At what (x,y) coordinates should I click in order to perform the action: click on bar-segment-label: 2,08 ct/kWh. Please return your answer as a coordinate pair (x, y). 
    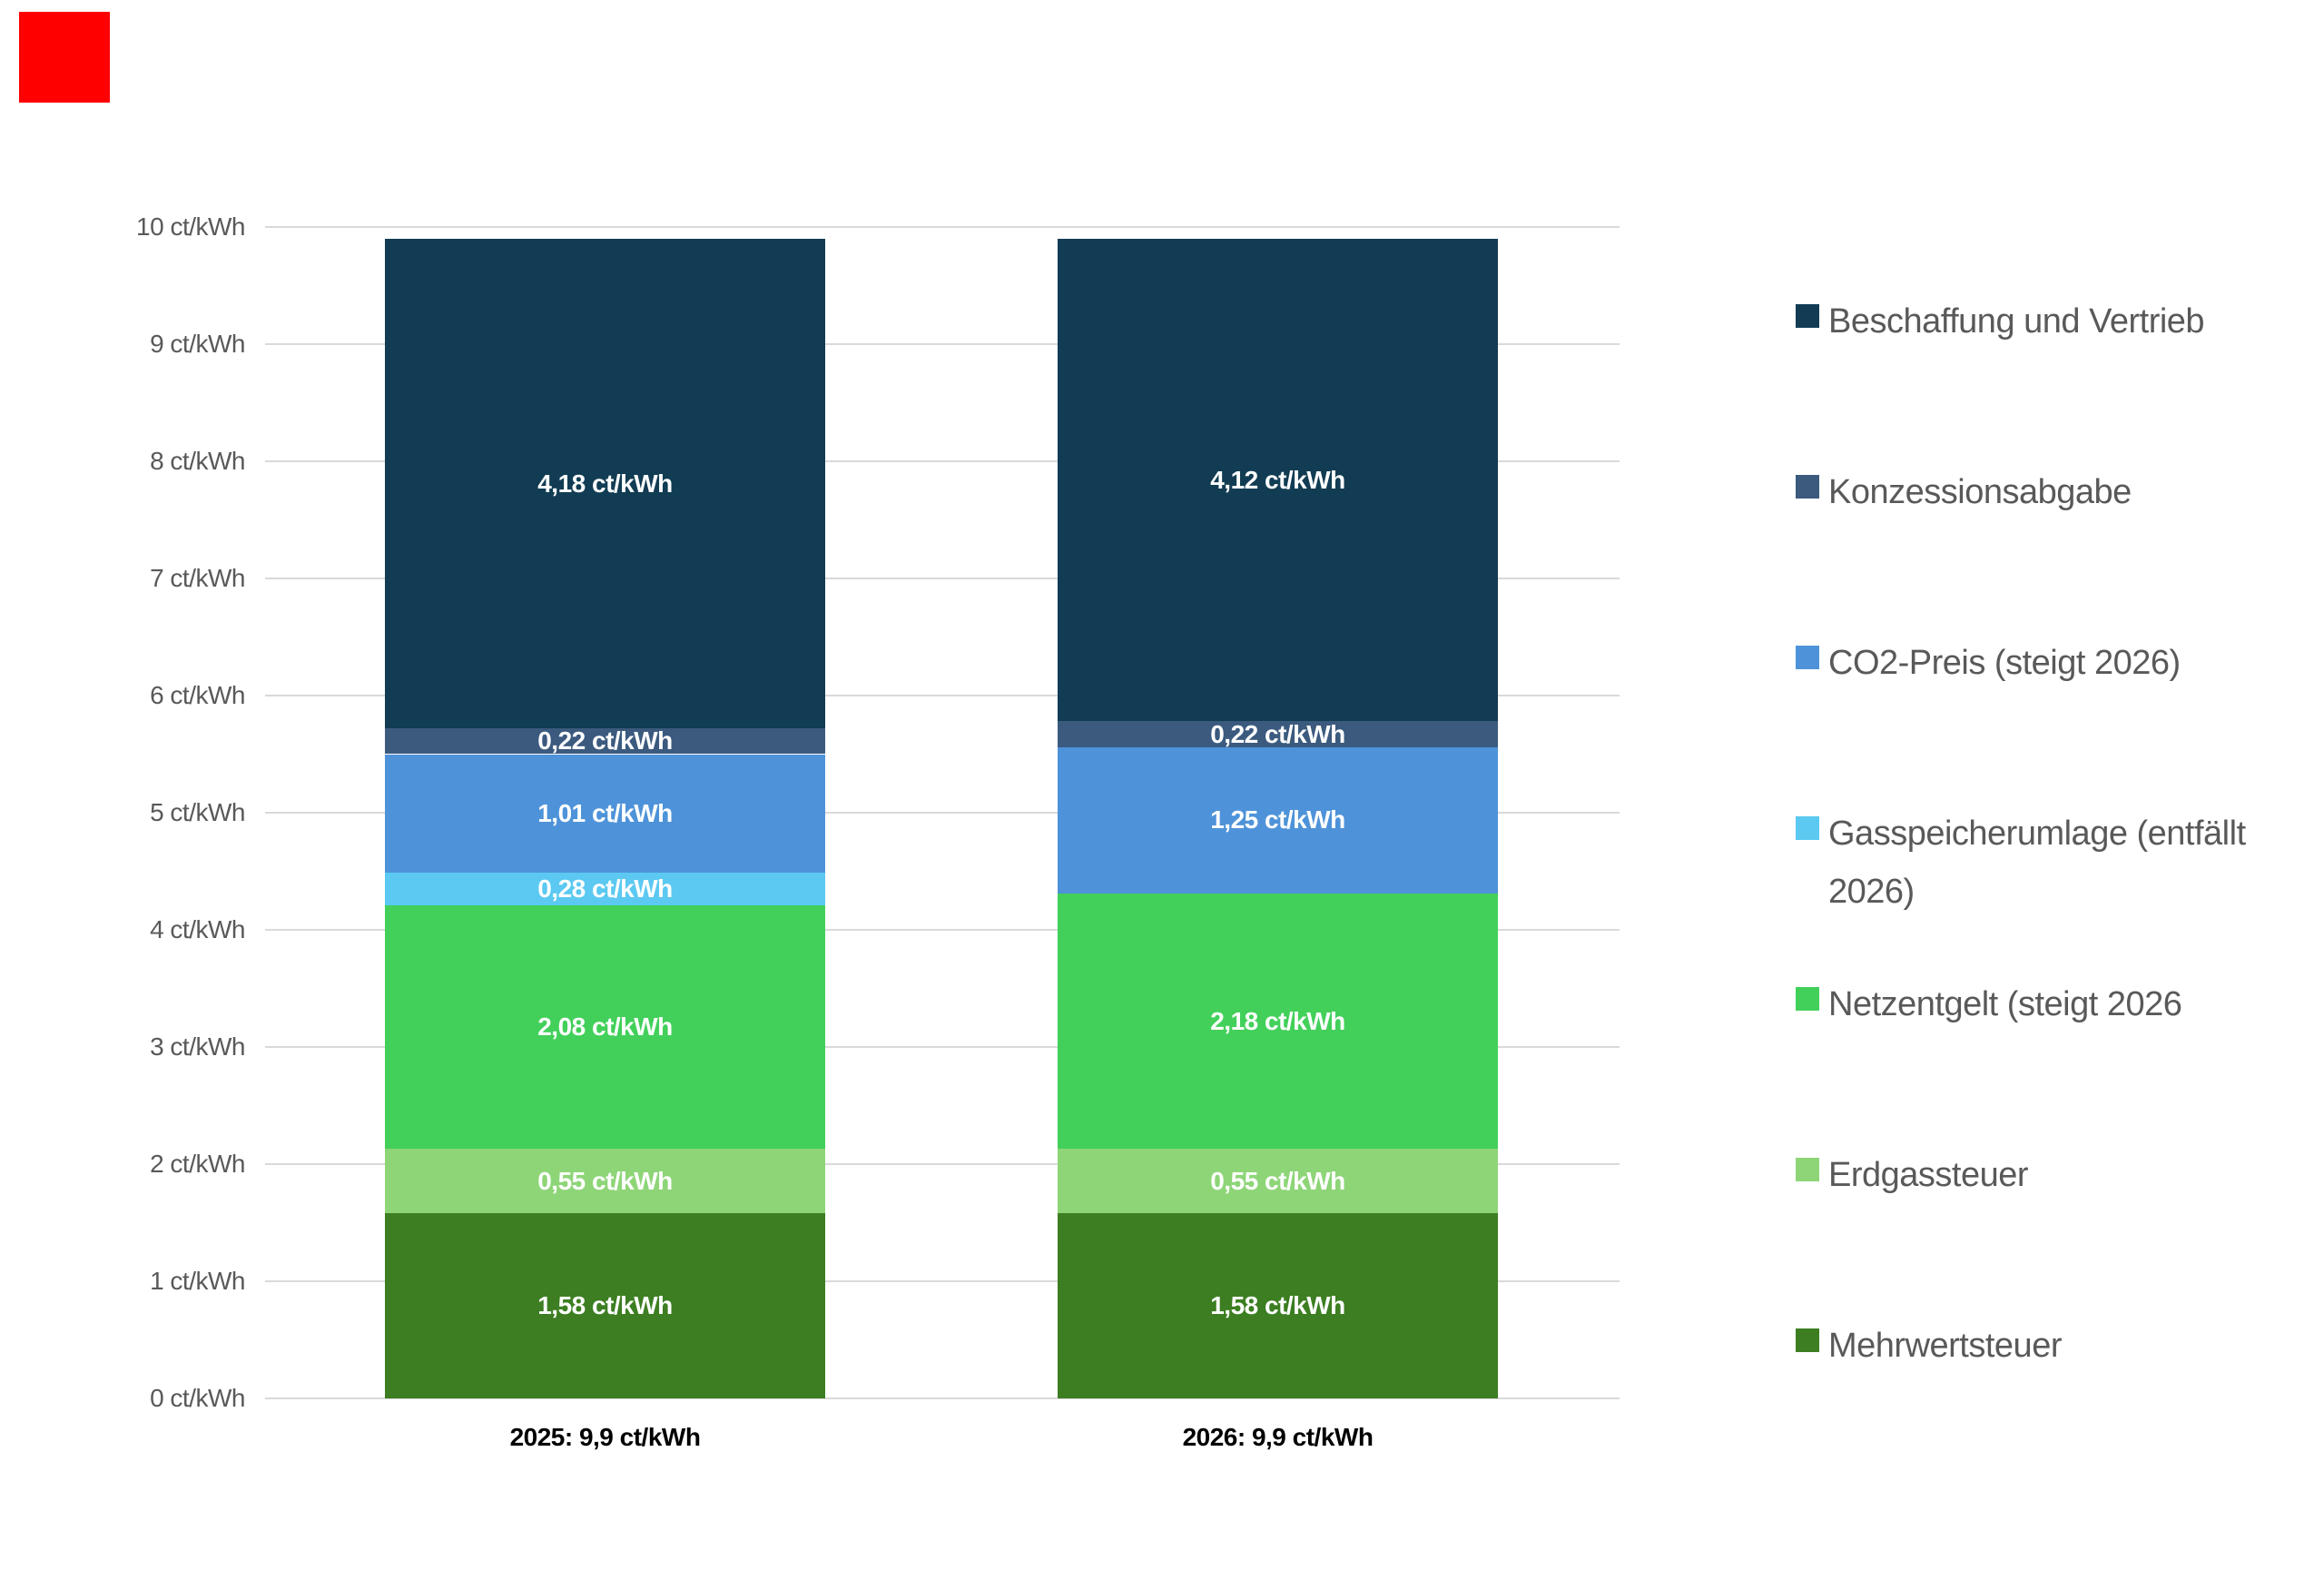
    Looking at the image, I should click on (605, 1027).